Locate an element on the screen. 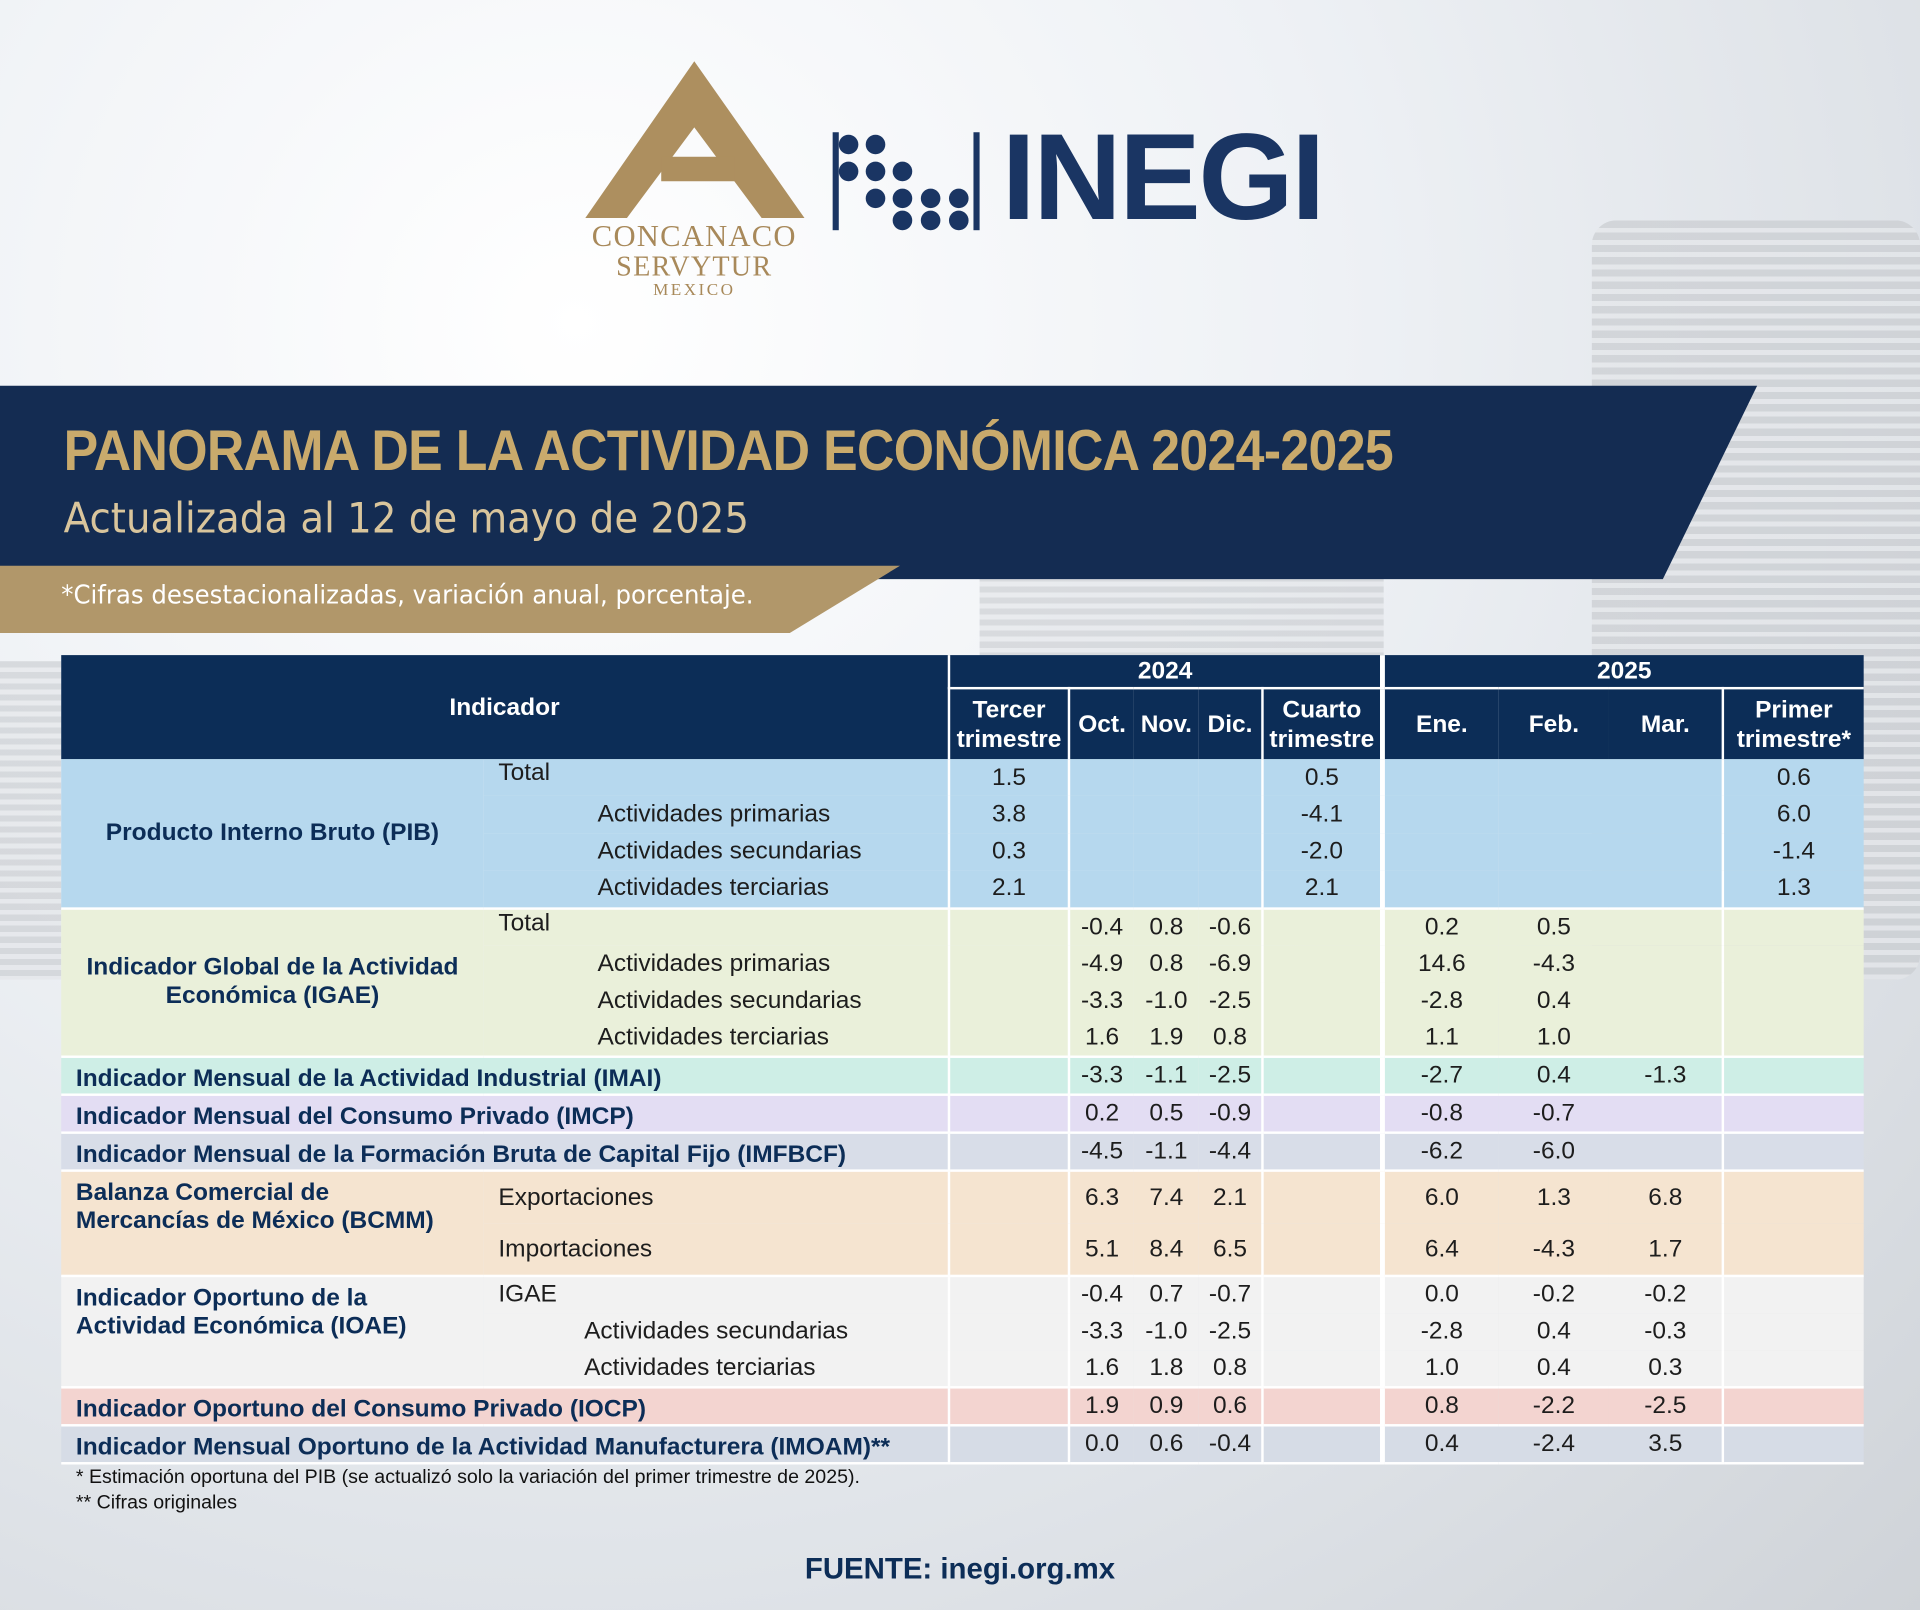 The width and height of the screenshot is (1920, 1610). value-cell: 1.7 is located at coordinates (1666, 1250).